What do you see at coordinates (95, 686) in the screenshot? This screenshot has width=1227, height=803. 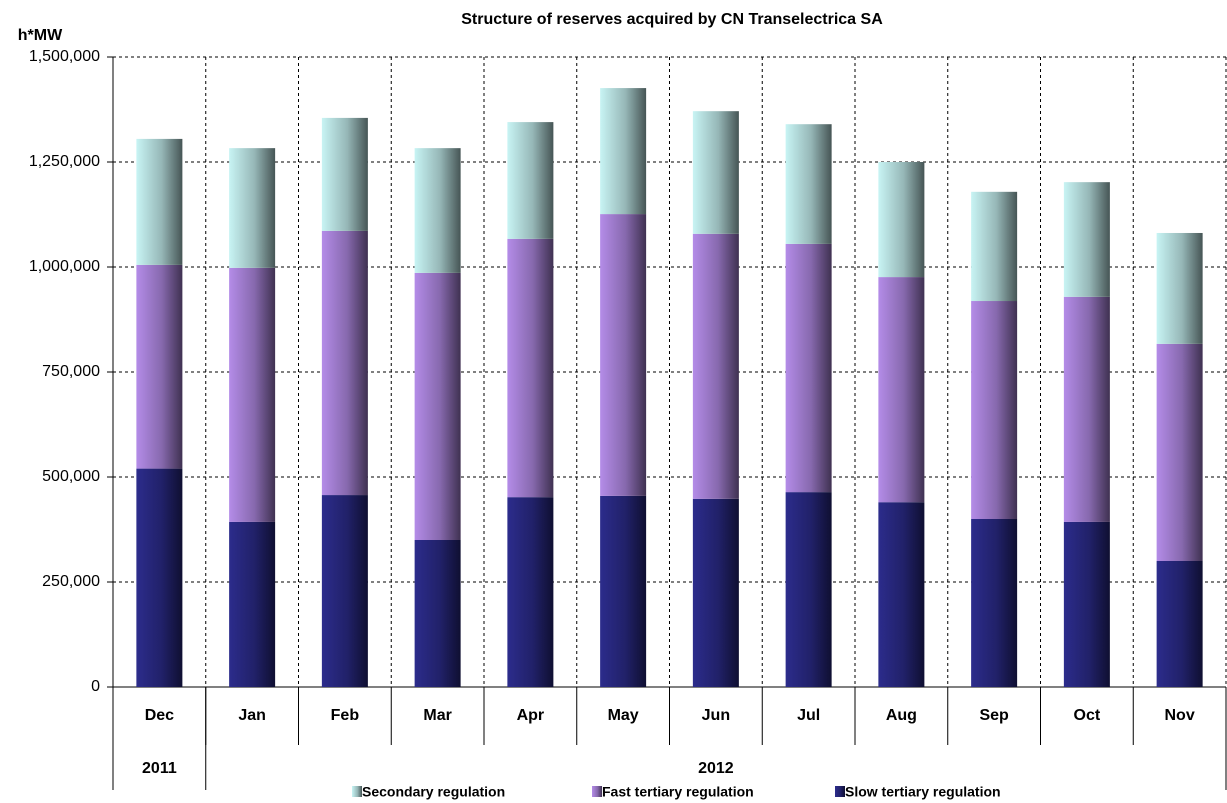 I see `y-tick-label: 0` at bounding box center [95, 686].